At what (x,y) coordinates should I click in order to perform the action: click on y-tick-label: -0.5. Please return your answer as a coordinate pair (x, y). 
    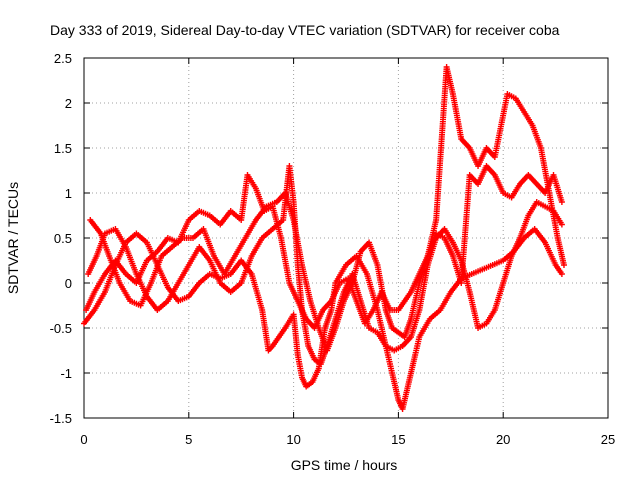
    Looking at the image, I should click on (61, 328).